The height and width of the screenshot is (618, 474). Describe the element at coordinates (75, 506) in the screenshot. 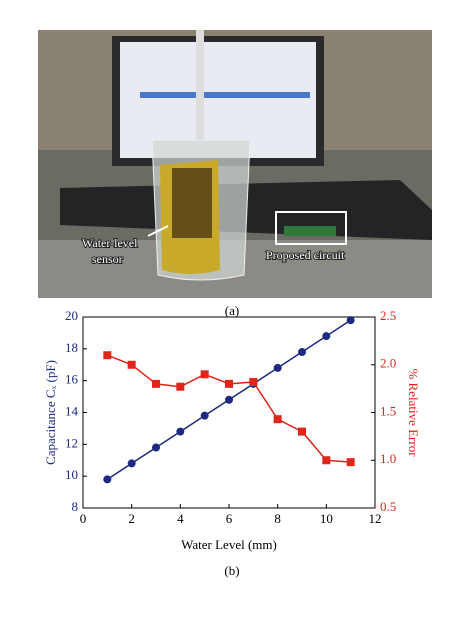

I see `y-tick-label: 8` at that location.